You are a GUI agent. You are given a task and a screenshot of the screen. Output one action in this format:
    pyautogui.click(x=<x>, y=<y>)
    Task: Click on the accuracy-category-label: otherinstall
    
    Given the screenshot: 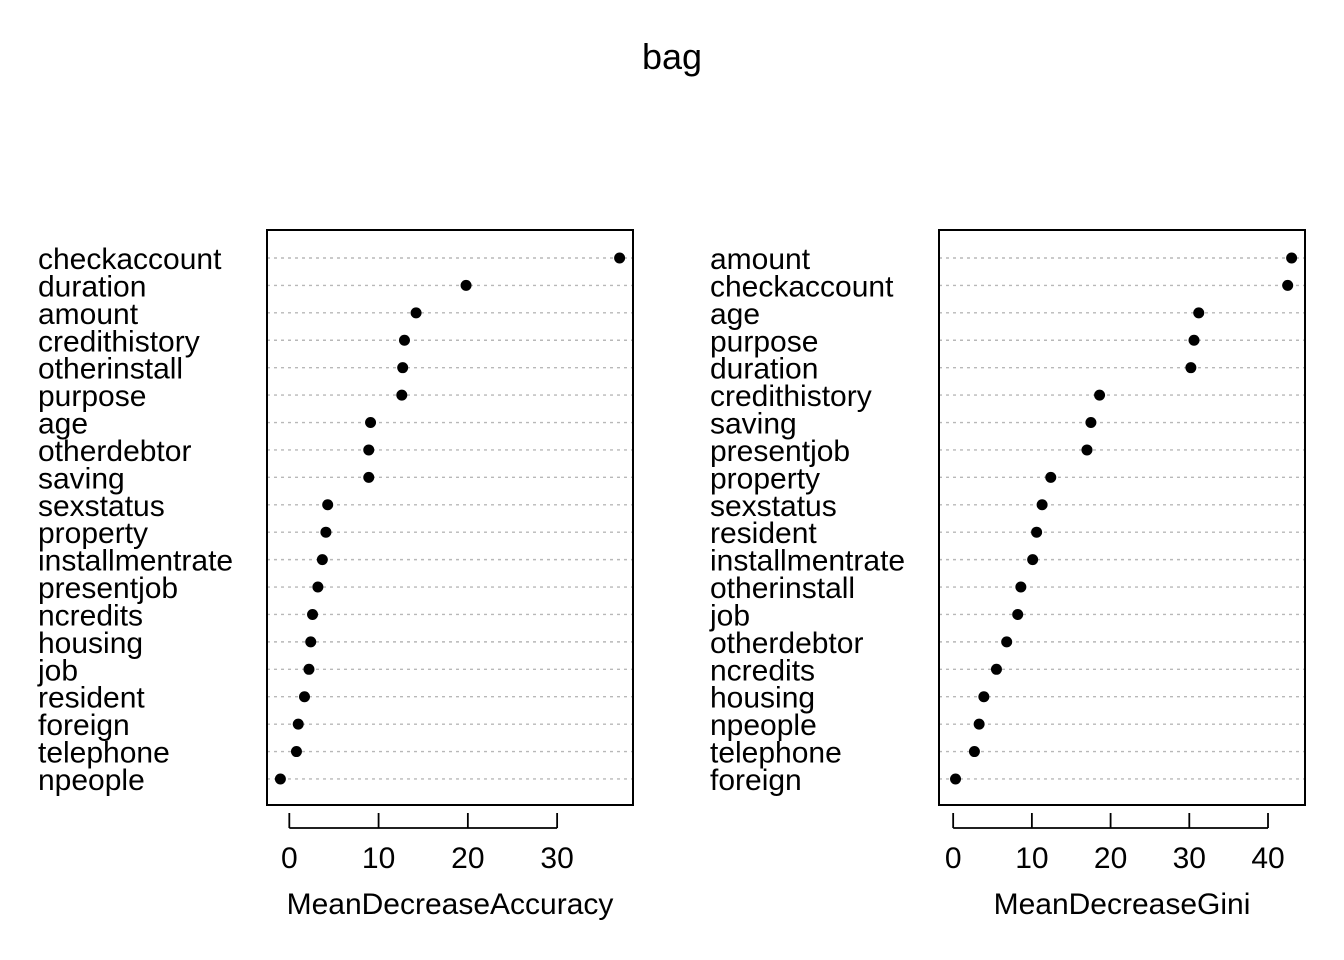 What is the action you would take?
    pyautogui.click(x=110, y=369)
    